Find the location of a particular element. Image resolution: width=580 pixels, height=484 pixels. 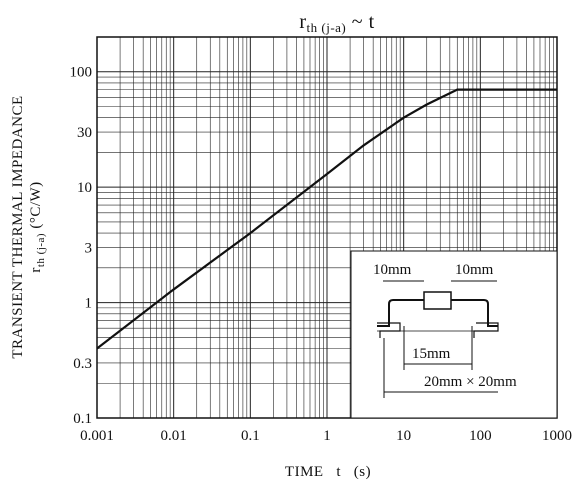

x-tick-label: 0.1 is located at coordinates (250, 436).